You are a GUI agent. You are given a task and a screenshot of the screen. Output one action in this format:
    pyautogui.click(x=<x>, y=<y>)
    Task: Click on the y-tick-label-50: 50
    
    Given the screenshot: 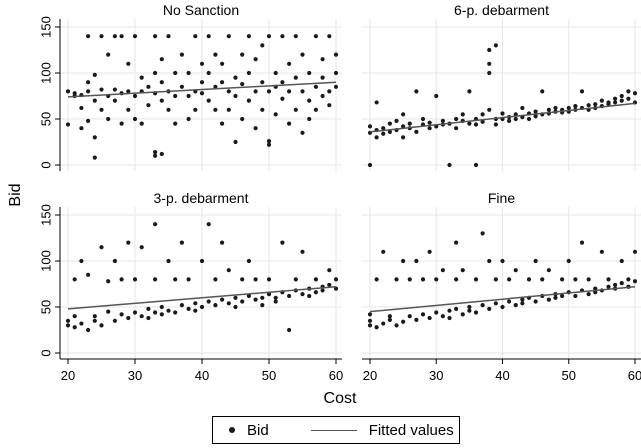 What is the action you would take?
    pyautogui.click(x=45, y=119)
    